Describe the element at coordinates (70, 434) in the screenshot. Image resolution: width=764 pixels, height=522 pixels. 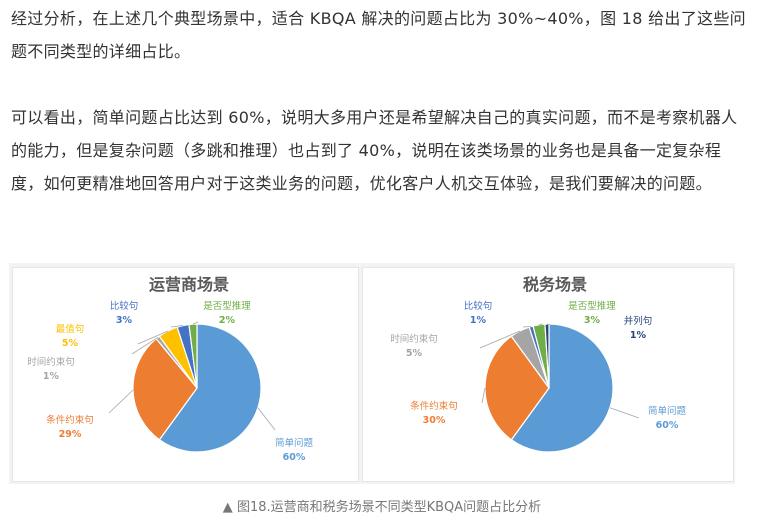
I see `slice-value-label: 29%` at that location.